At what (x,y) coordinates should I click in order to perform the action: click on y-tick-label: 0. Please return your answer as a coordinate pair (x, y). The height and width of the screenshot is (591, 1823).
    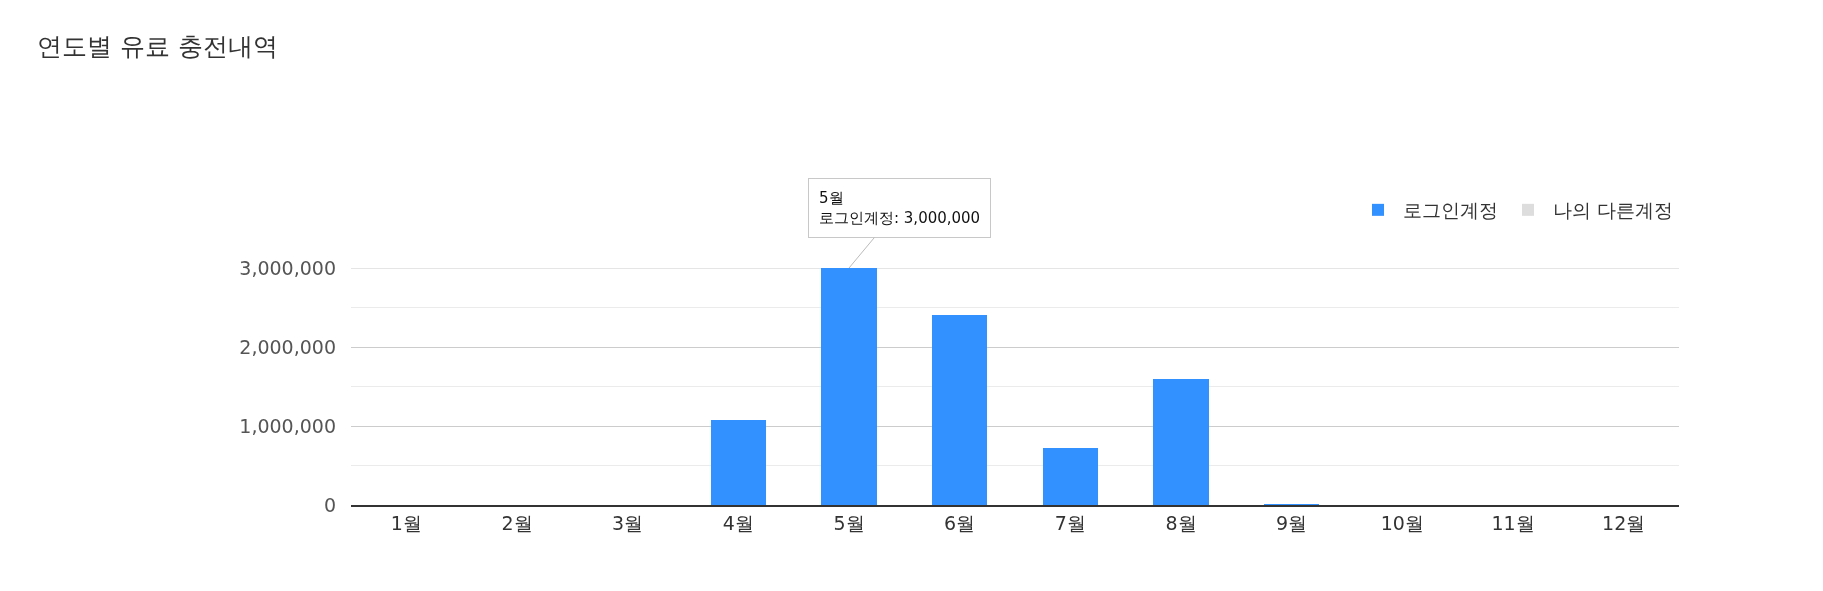
    Looking at the image, I should click on (329, 504).